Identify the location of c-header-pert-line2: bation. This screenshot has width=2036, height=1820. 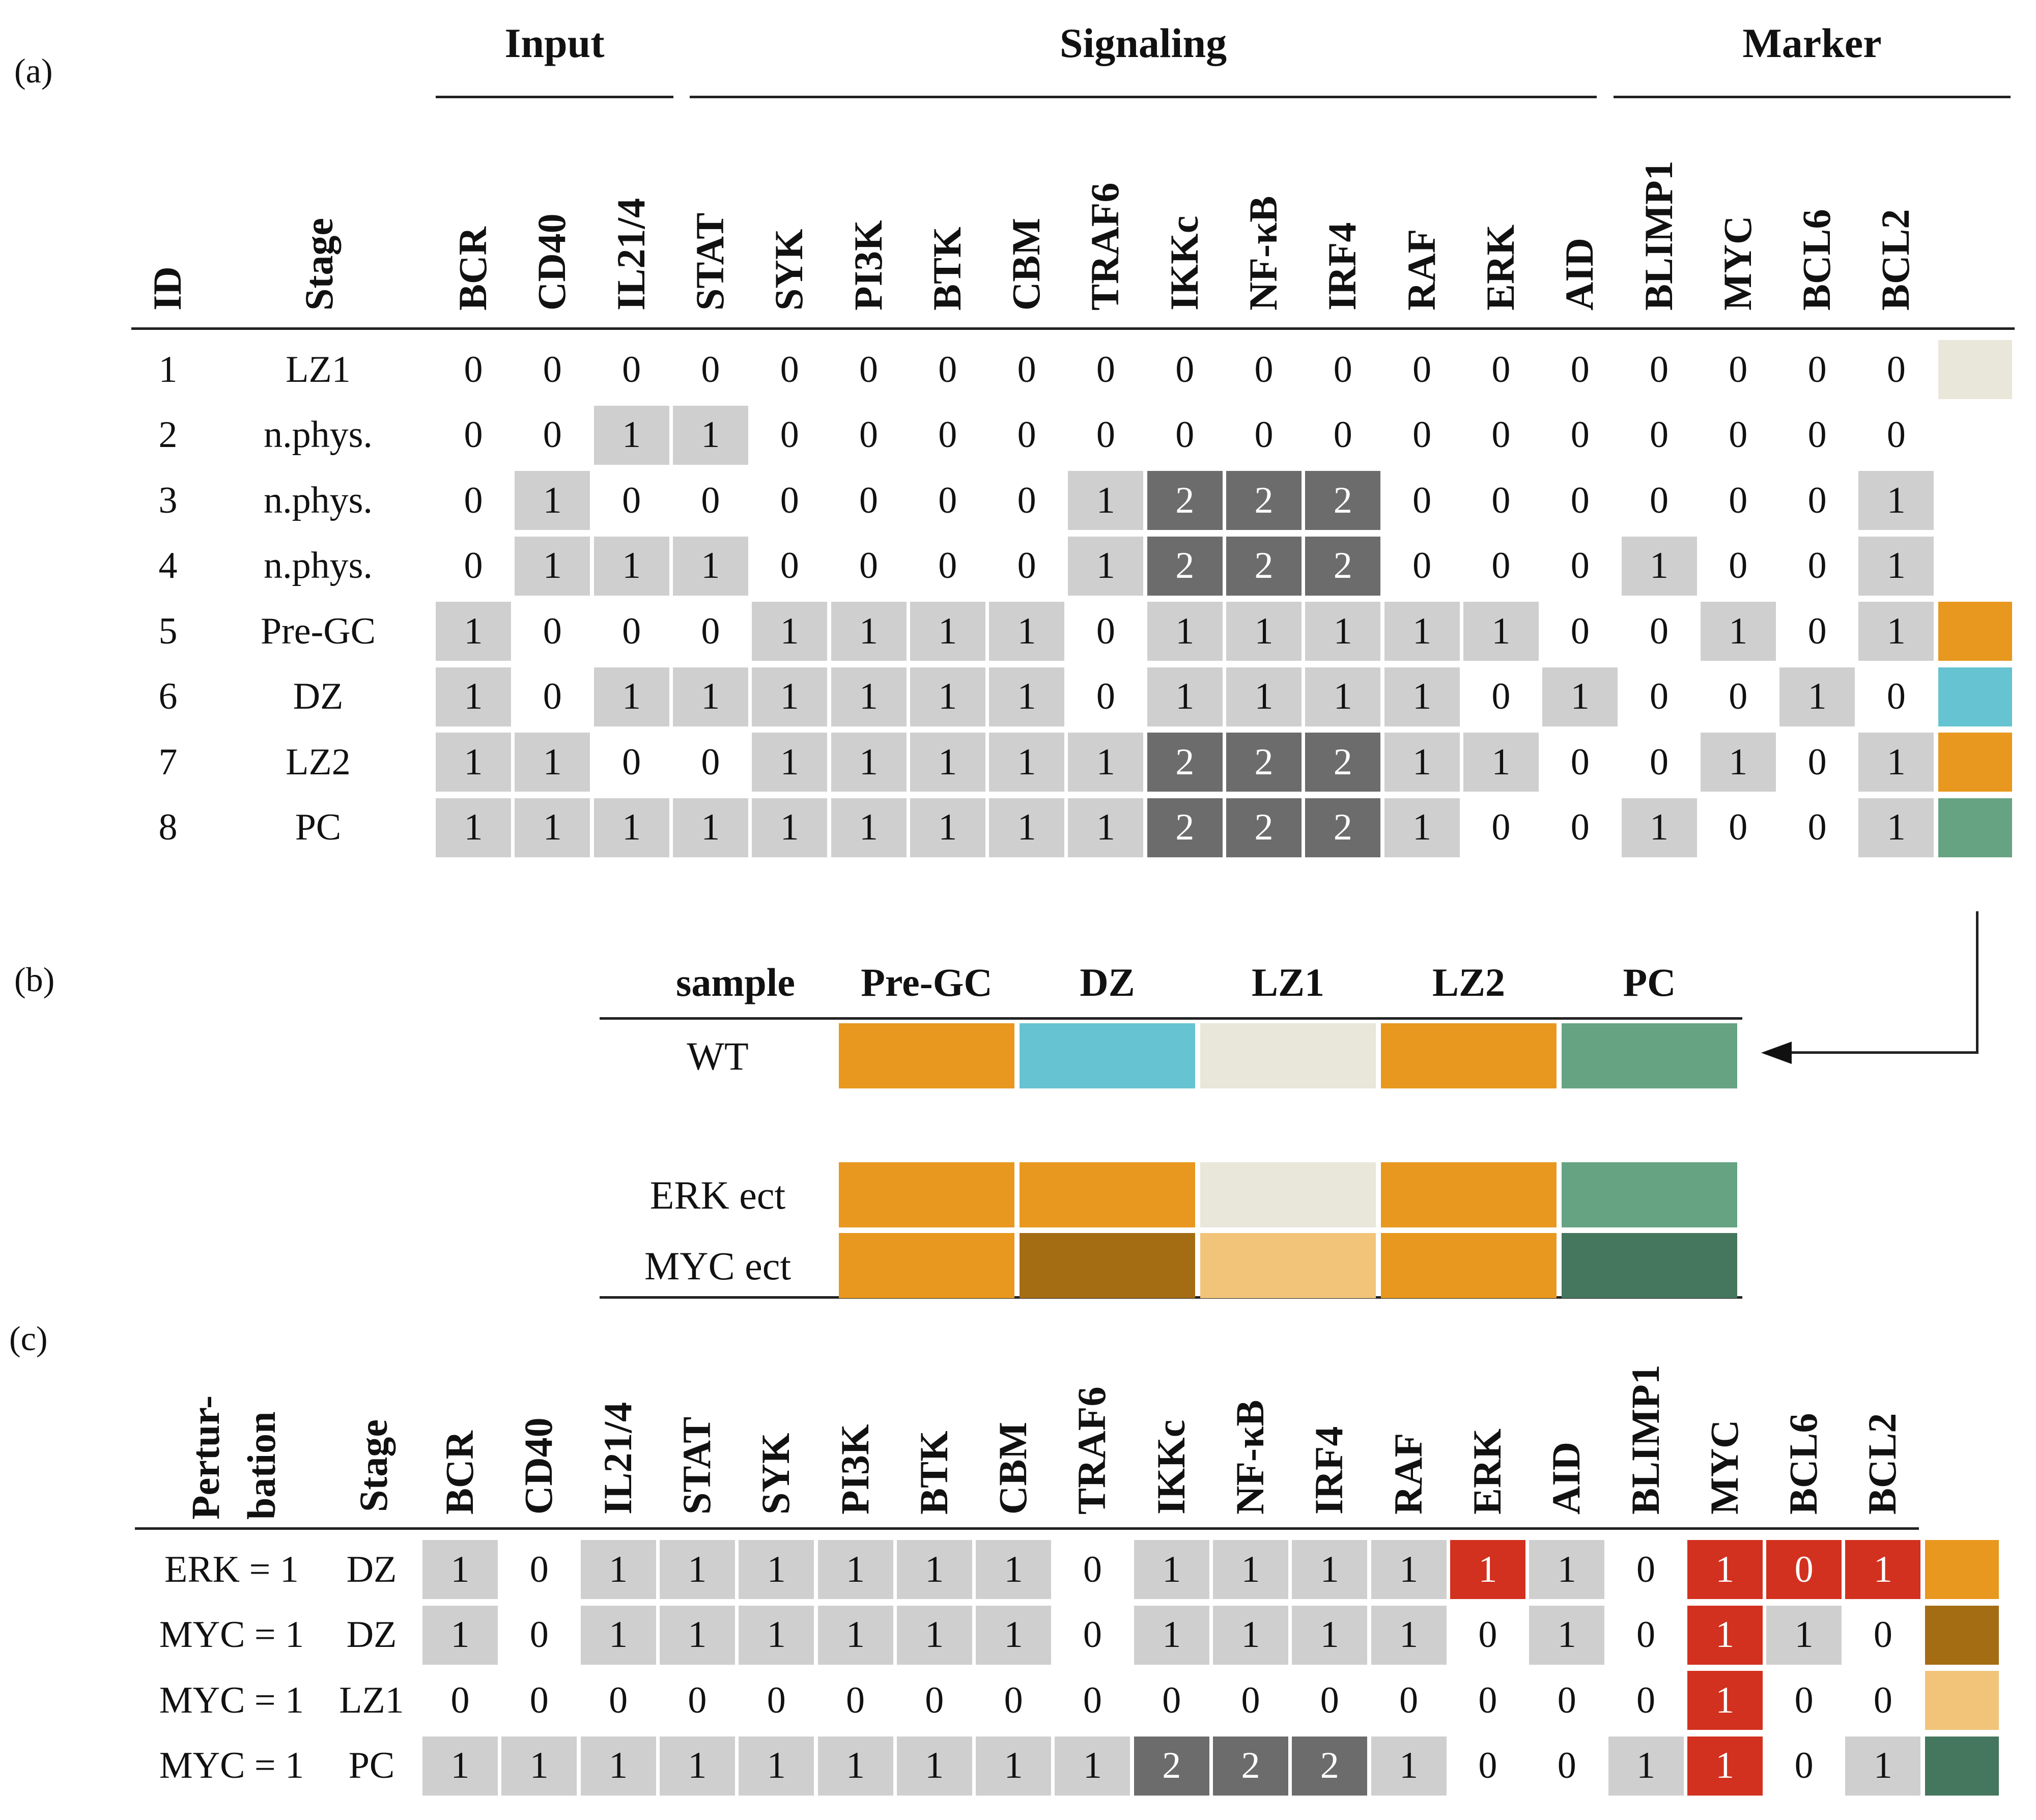
(261, 1465).